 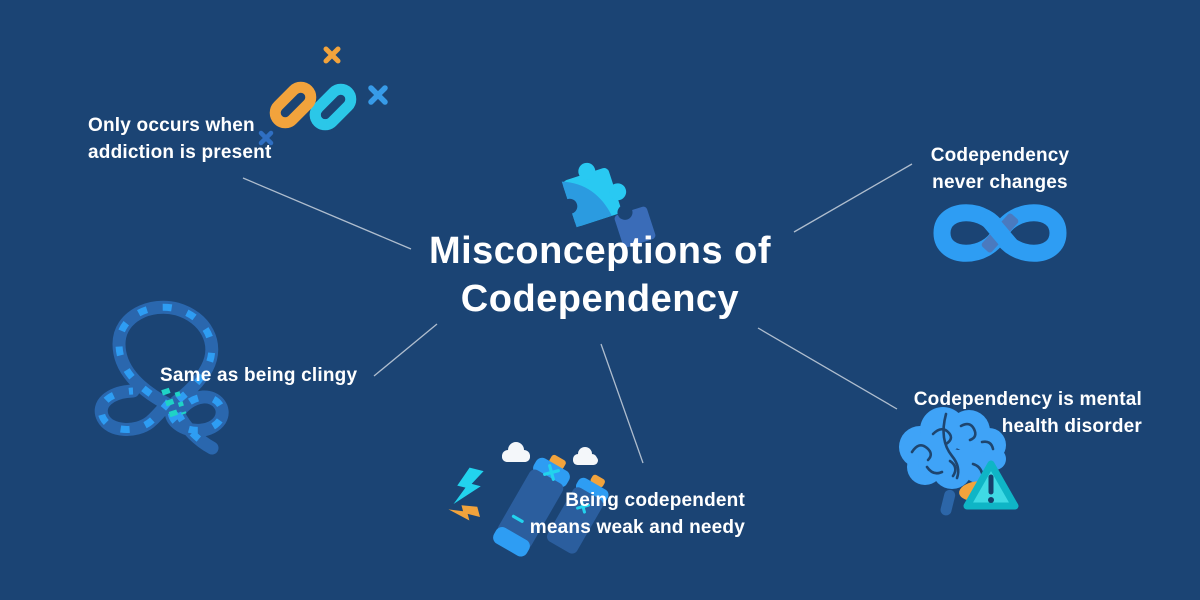 I want to click on label-line: Same as being clingy, so click(x=259, y=375).